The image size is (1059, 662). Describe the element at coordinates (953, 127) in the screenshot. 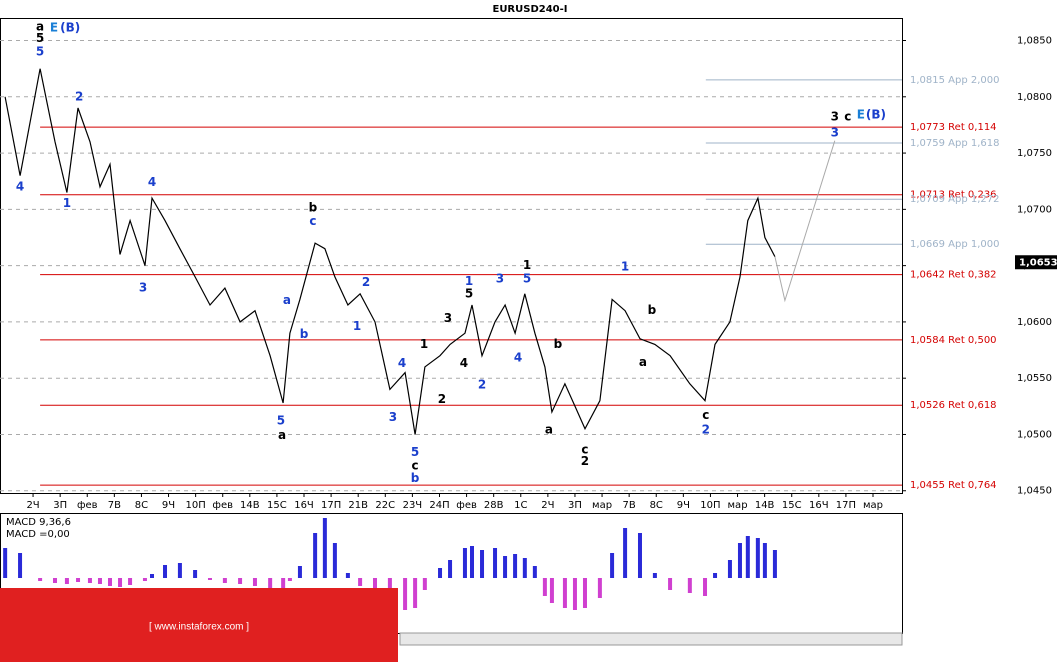

I see `level-label: 1,0773 Ret 0,114` at that location.